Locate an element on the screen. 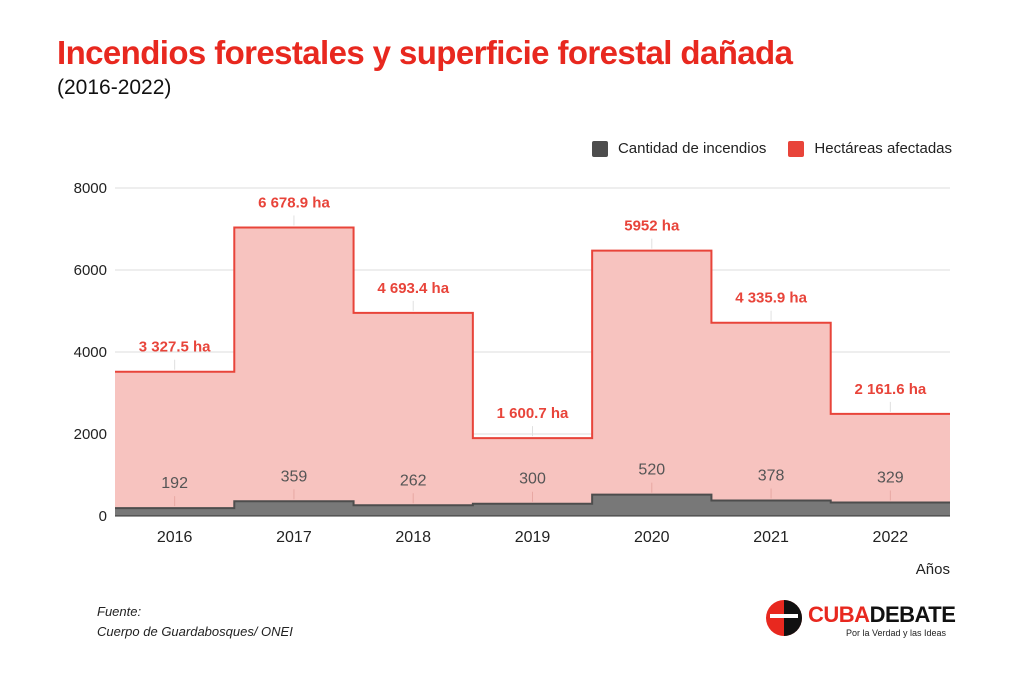 This screenshot has width=1024, height=682. logo-tagline: Por la Verdad y las Ideas is located at coordinates (896, 633).